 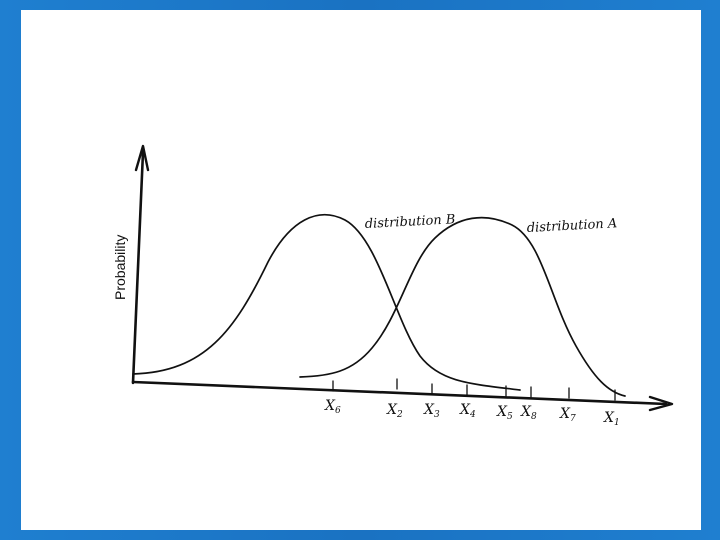 What do you see at coordinates (138, 267) in the screenshot?
I see `y-axis` at bounding box center [138, 267].